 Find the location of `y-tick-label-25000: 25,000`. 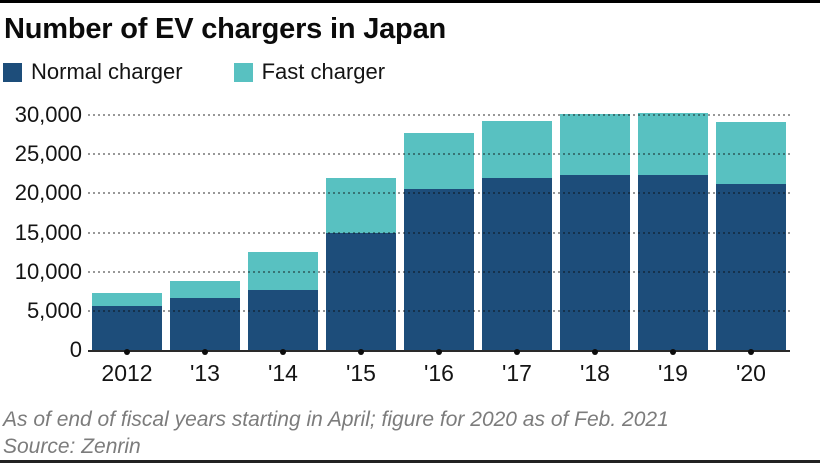

y-tick-label-25000: 25,000 is located at coordinates (48, 154).